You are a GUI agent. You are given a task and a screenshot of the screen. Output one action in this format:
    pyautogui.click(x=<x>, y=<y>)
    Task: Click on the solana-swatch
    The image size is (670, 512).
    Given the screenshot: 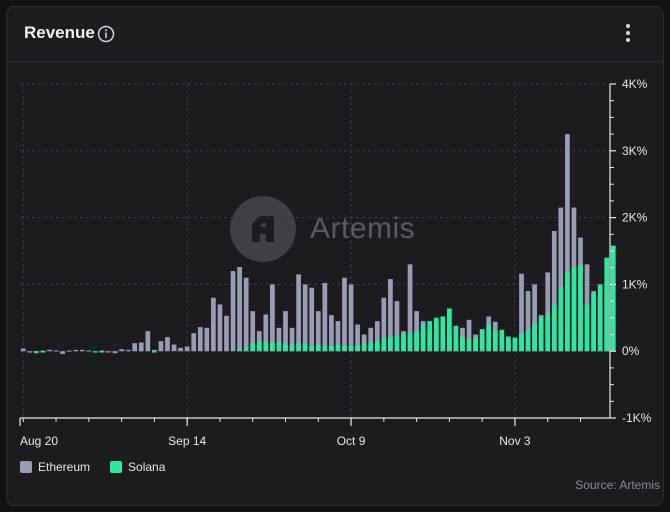 What is the action you would take?
    pyautogui.click(x=116, y=467)
    